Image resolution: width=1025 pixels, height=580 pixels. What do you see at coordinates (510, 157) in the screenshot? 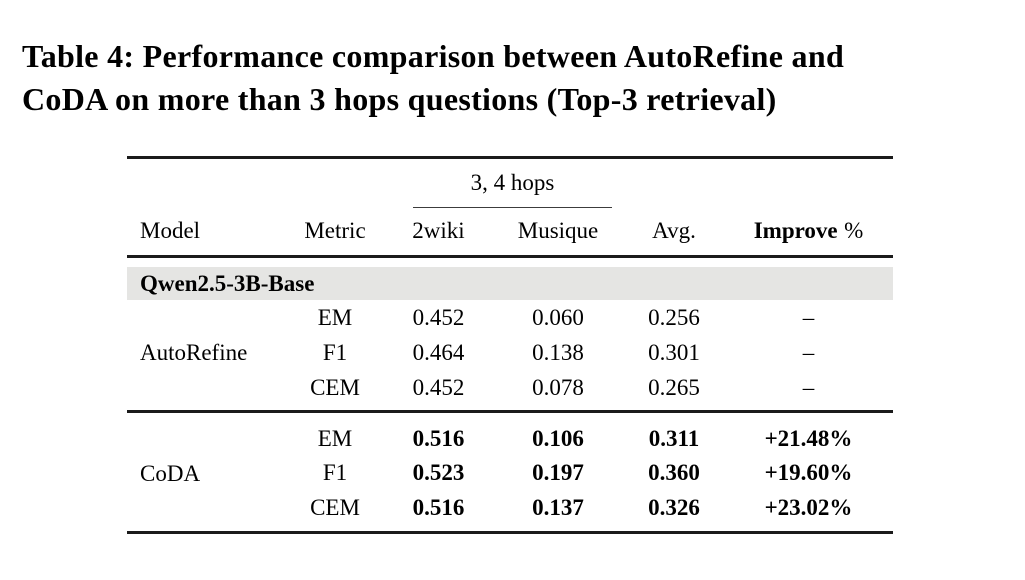
I see `table-top-rule` at bounding box center [510, 157].